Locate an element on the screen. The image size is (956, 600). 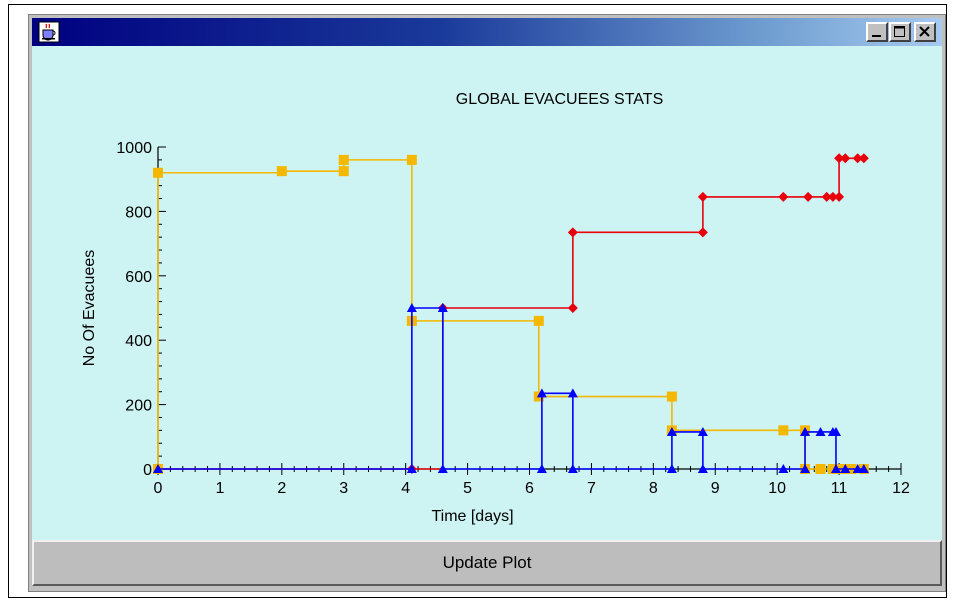
x-tick-label: 9 is located at coordinates (715, 488).